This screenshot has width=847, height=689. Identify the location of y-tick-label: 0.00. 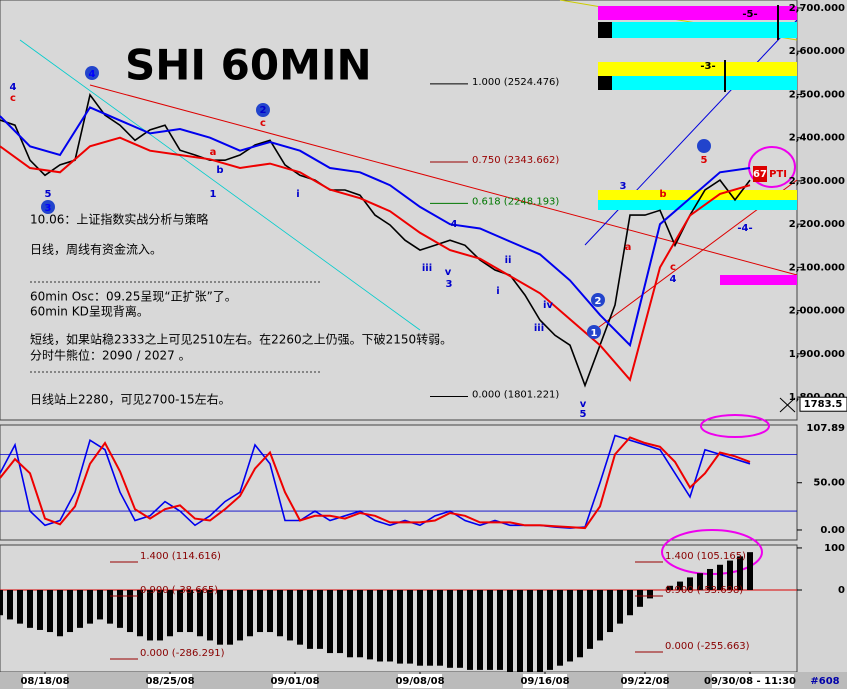
(832, 530).